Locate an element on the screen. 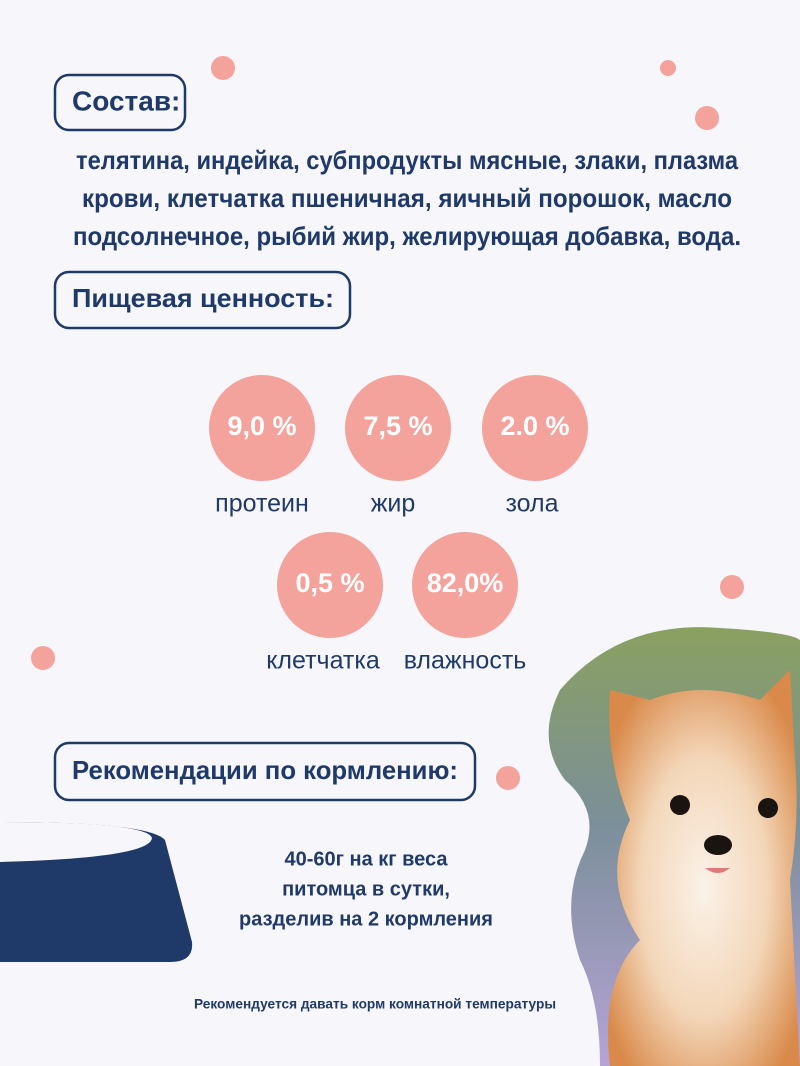  value: 9,0 % is located at coordinates (261, 426).